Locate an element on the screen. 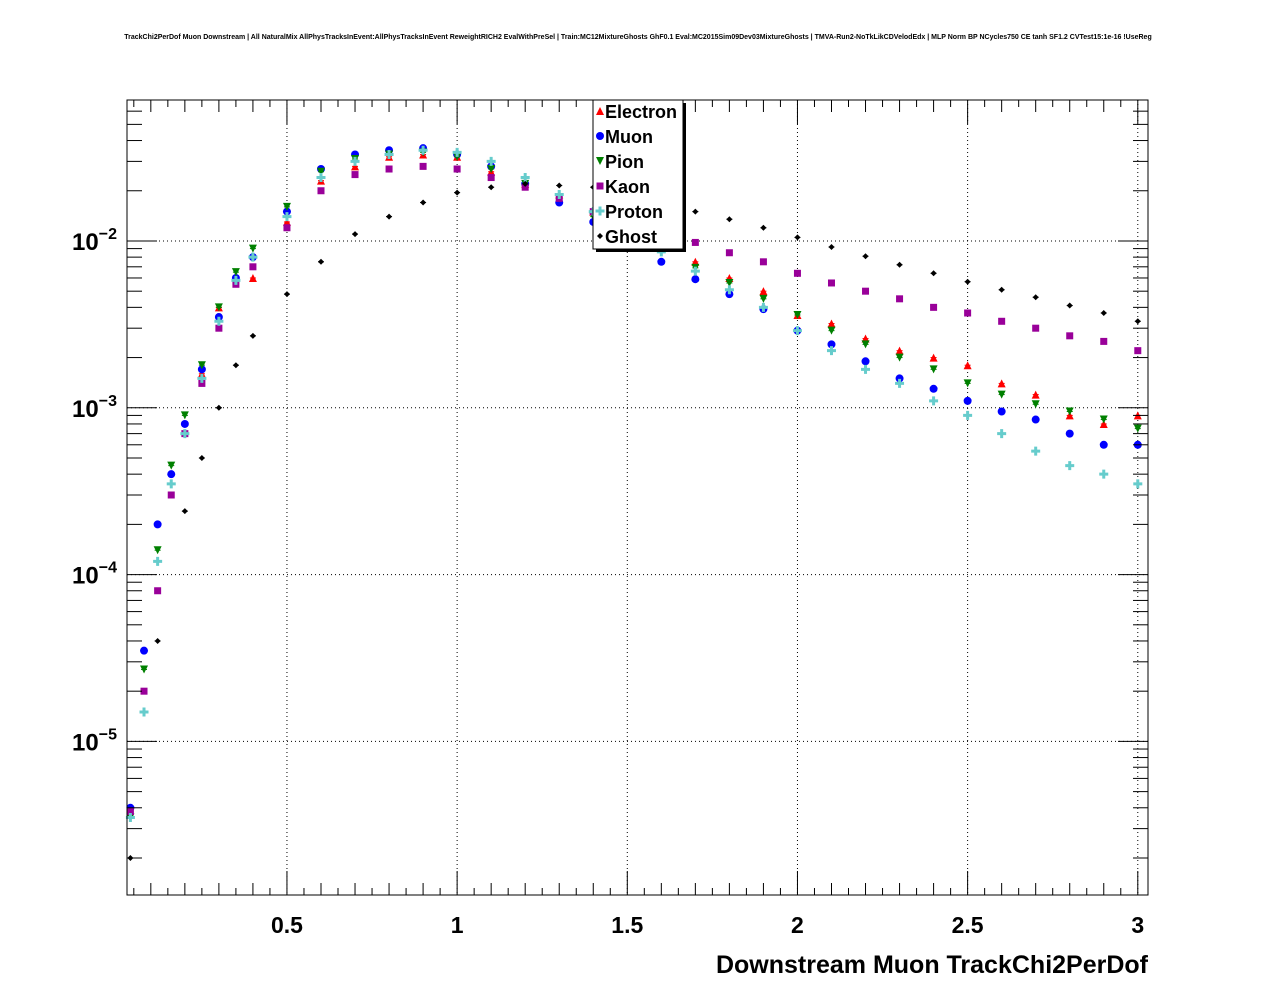 The image size is (1276, 996). x-tick-label: 0.5 is located at coordinates (287, 925).